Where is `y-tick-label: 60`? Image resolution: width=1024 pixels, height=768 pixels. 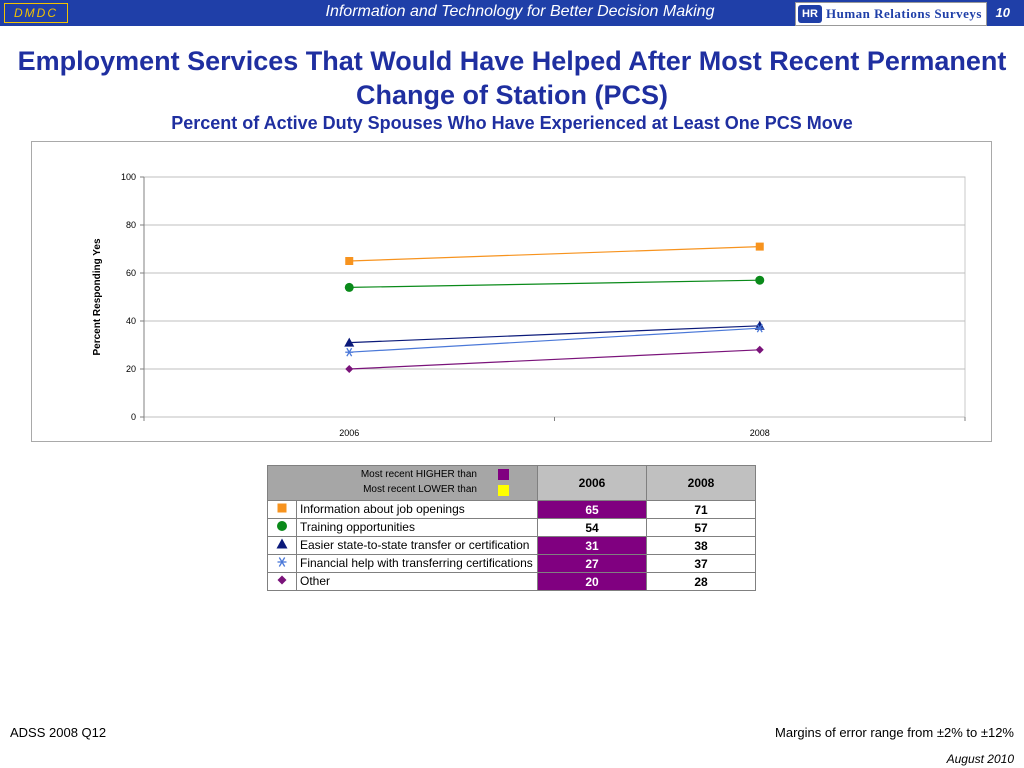 y-tick-label: 60 is located at coordinates (131, 273).